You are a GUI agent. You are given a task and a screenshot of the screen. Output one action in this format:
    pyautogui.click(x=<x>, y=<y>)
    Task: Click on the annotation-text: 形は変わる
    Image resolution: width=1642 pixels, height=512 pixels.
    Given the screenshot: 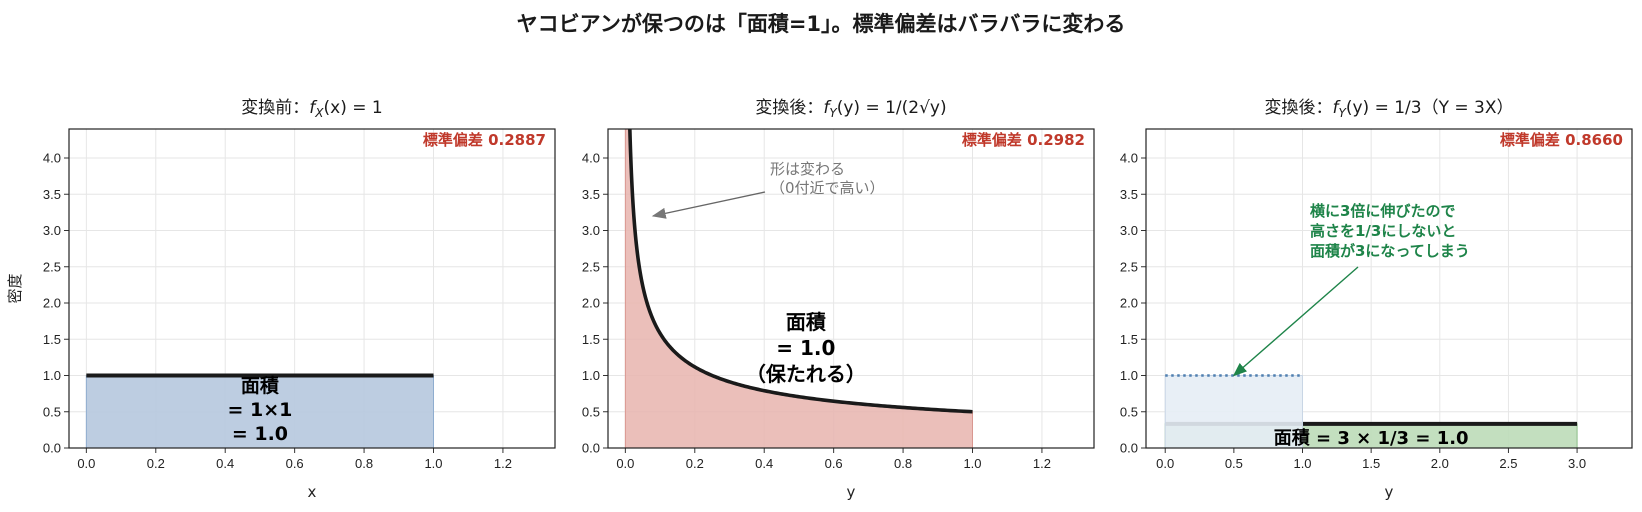 What is the action you would take?
    pyautogui.click(x=807, y=169)
    